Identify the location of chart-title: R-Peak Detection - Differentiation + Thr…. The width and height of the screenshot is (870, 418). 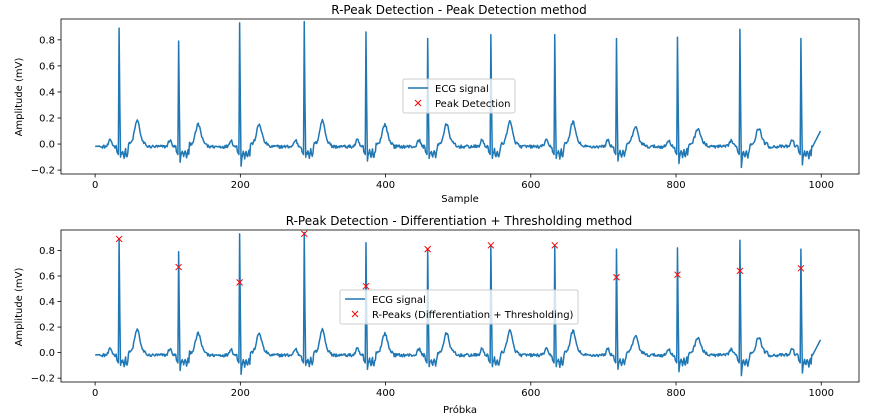
(459, 221).